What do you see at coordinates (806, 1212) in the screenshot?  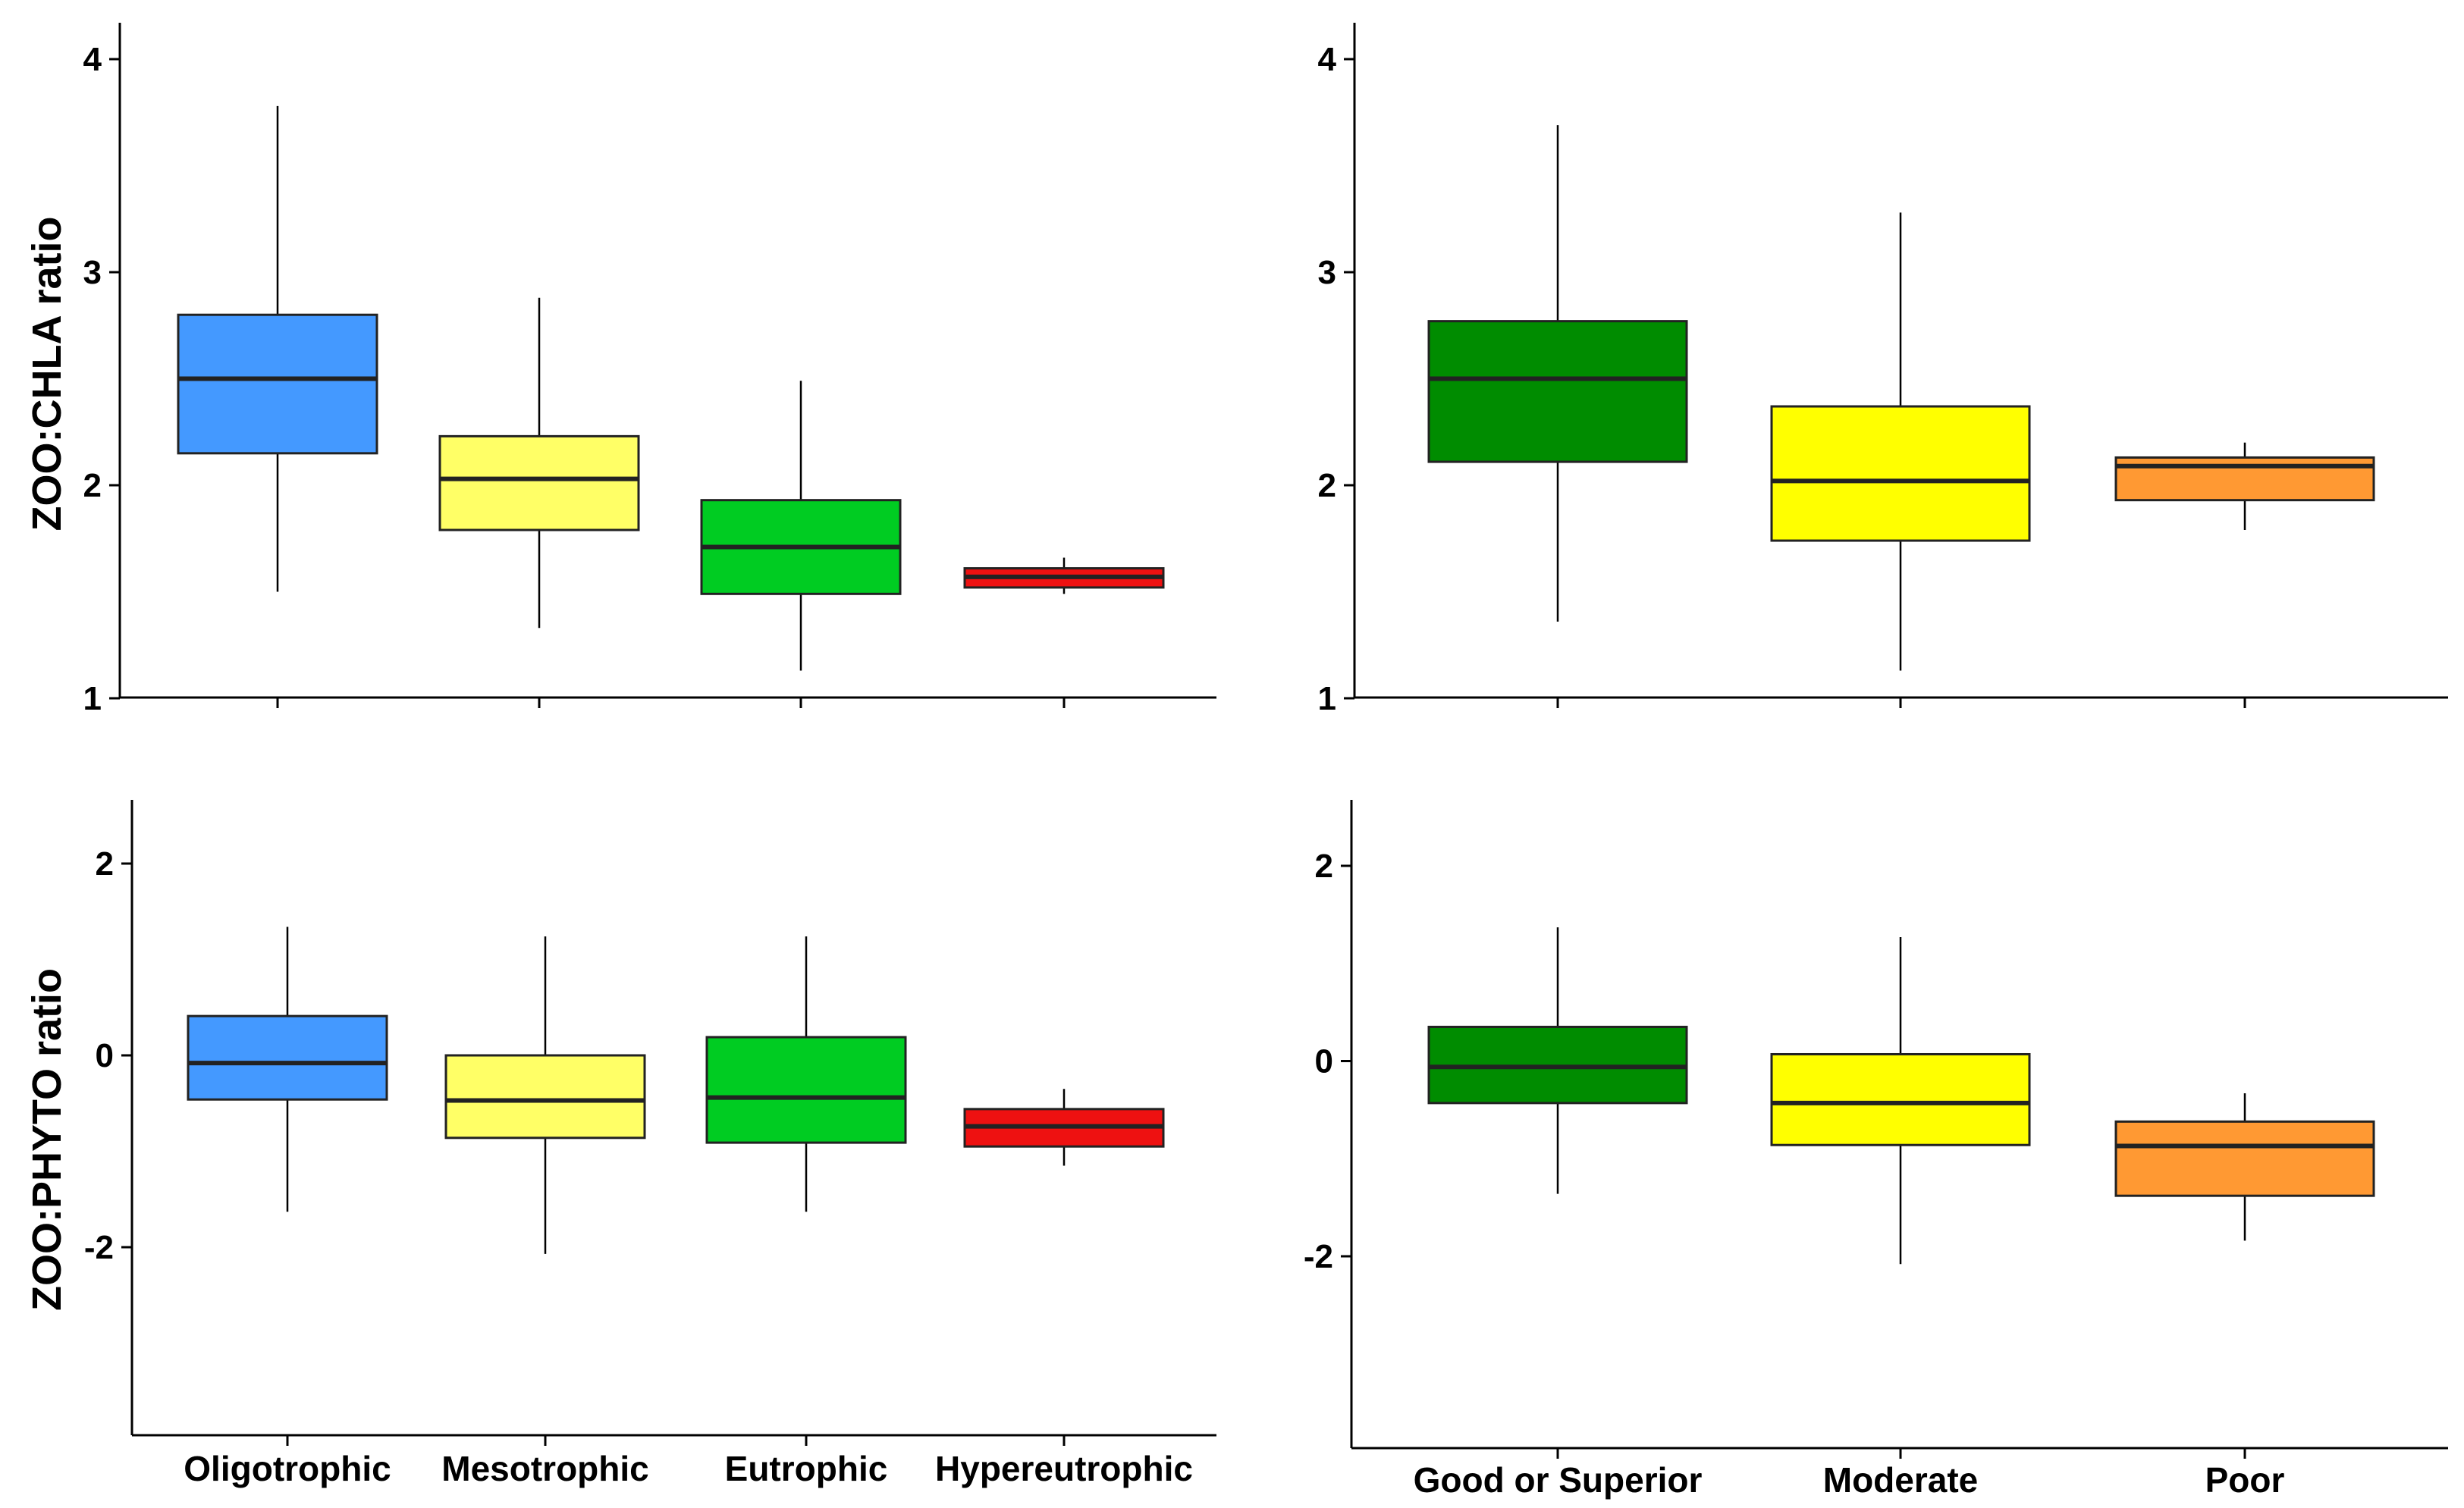 I see `box-eutrophic: Eutrophic` at bounding box center [806, 1212].